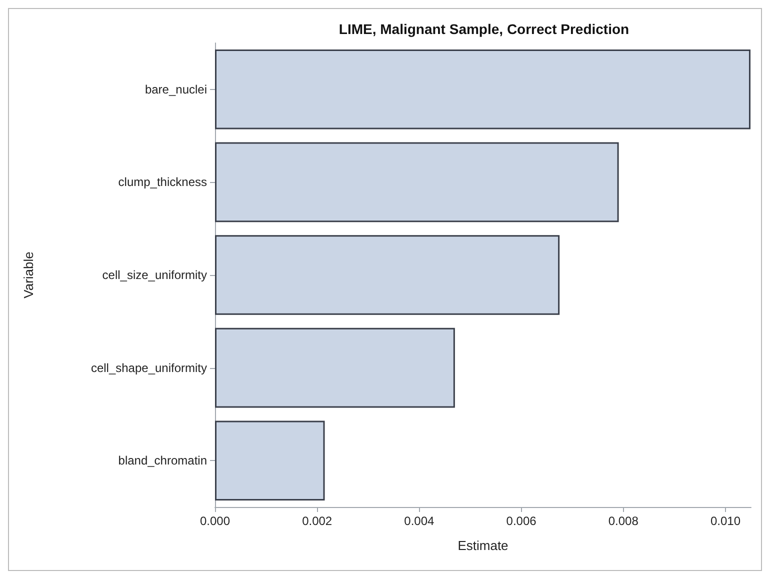 The image size is (770, 579). I want to click on x-tick-label: 0.004, so click(419, 521).